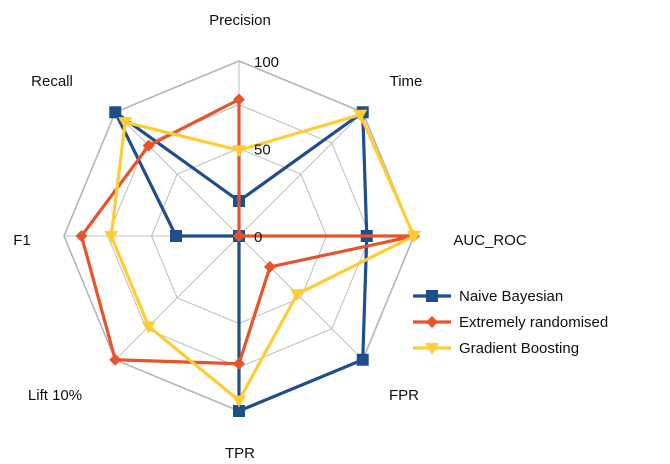 This screenshot has height=464, width=670. What do you see at coordinates (533, 322) in the screenshot?
I see `legend-label: Extremely randomised` at bounding box center [533, 322].